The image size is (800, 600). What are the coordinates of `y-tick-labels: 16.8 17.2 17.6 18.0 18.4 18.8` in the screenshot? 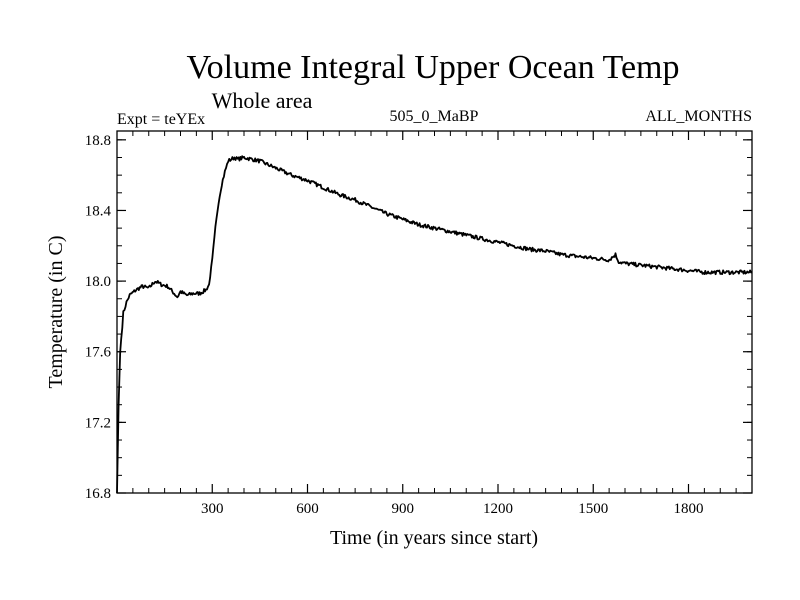 It's located at (98, 317).